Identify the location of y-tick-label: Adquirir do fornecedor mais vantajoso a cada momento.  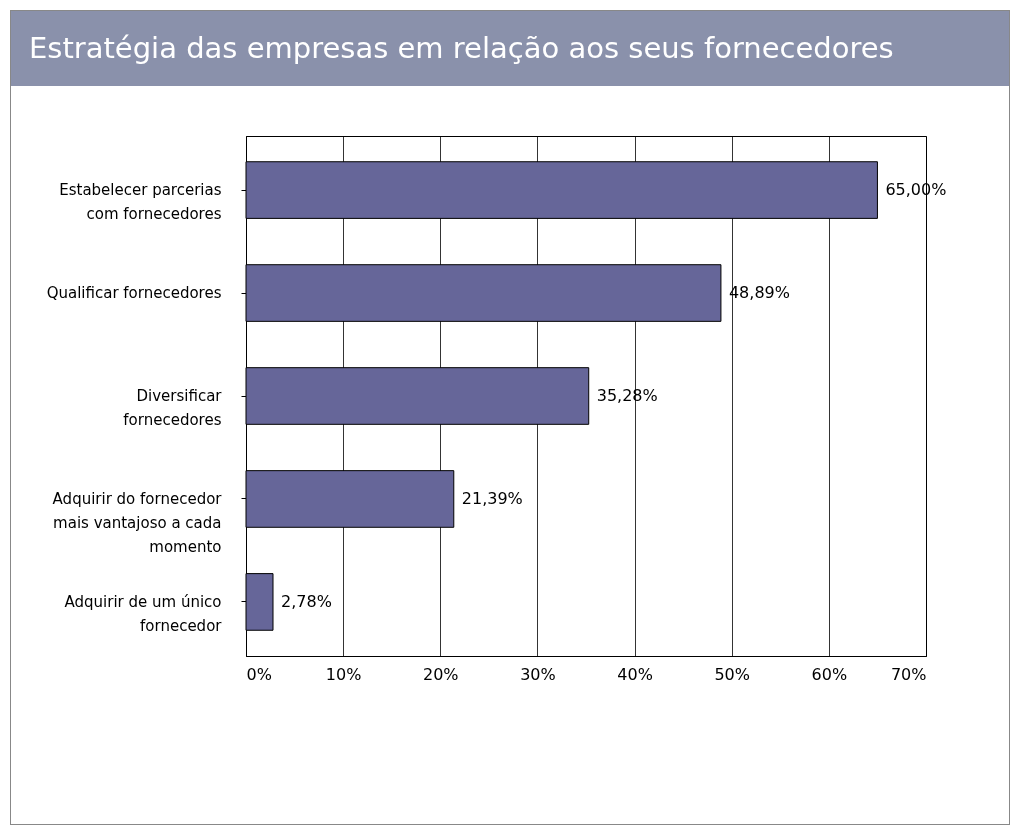
(137, 522).